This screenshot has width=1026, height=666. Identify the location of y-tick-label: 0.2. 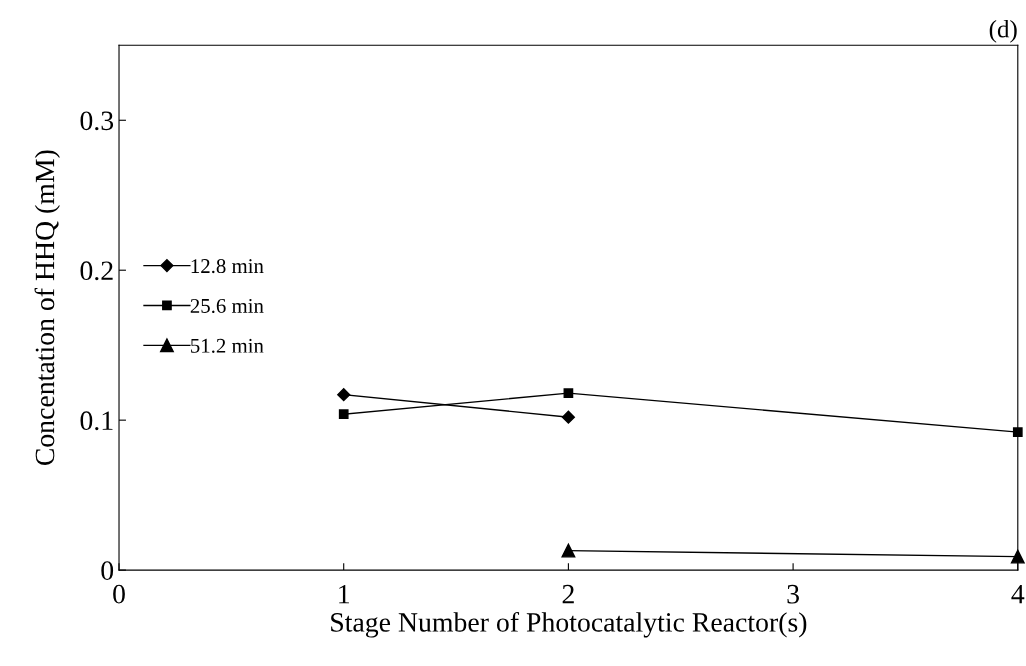
(96, 271).